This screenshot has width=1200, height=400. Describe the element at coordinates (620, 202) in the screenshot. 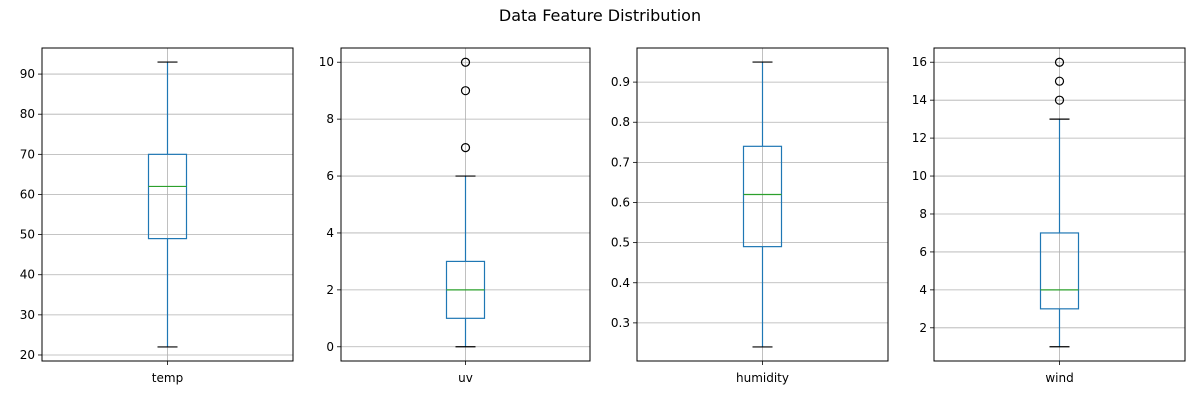

I see `y-tick-label: 0.6` at that location.